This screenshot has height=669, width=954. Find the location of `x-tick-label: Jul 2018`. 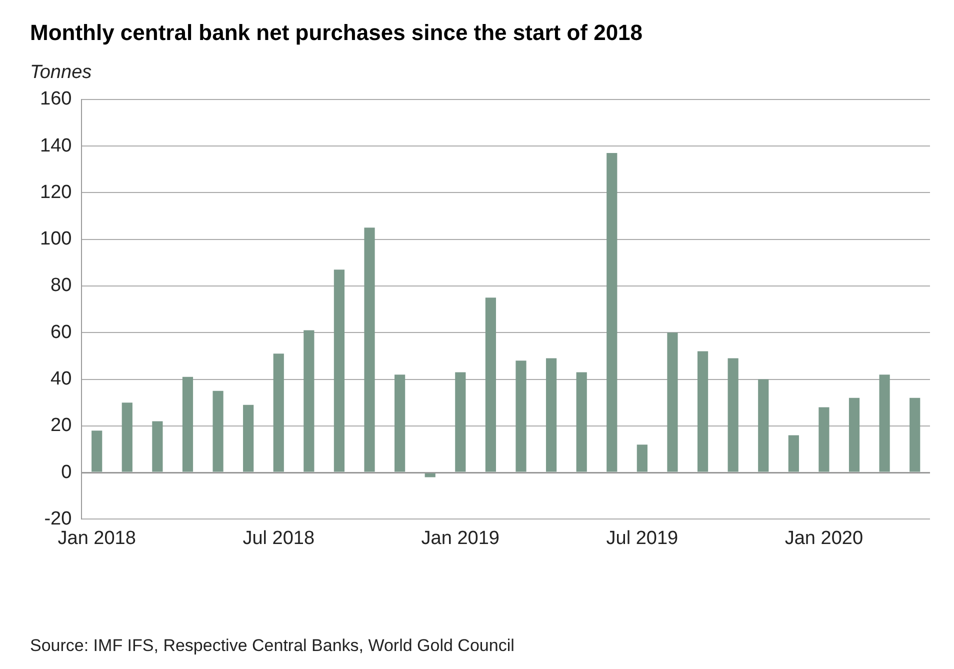

x-tick-label: Jul 2018 is located at coordinates (278, 538).